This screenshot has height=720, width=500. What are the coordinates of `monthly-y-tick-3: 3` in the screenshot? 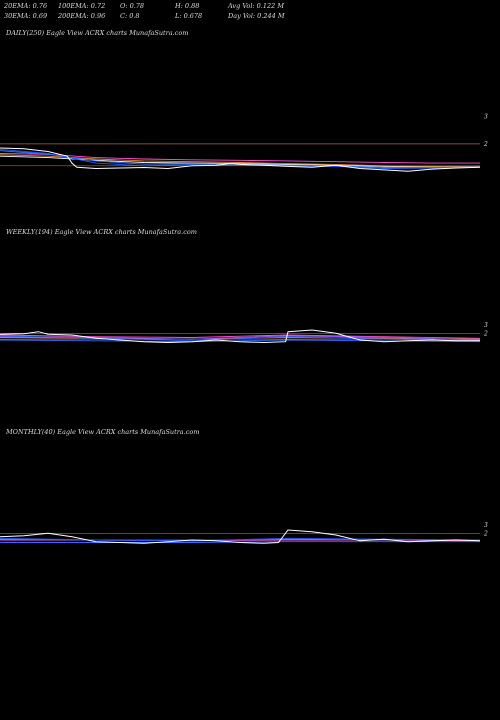 It's located at (486, 525).